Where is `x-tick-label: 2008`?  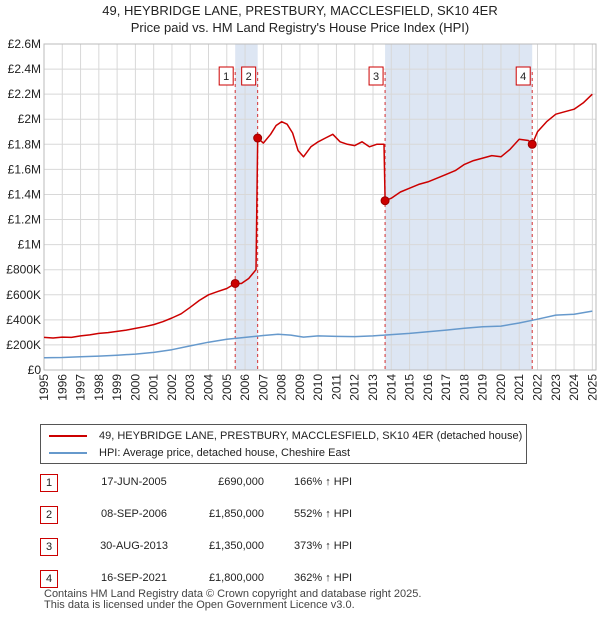 x-tick-label: 2008 is located at coordinates (282, 387).